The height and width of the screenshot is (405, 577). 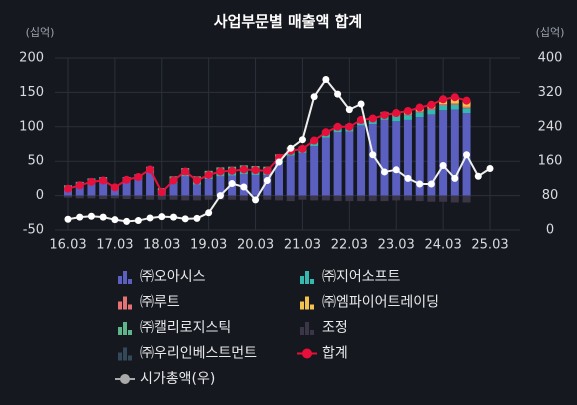 I want to click on legend-label: 합계, so click(x=335, y=354).